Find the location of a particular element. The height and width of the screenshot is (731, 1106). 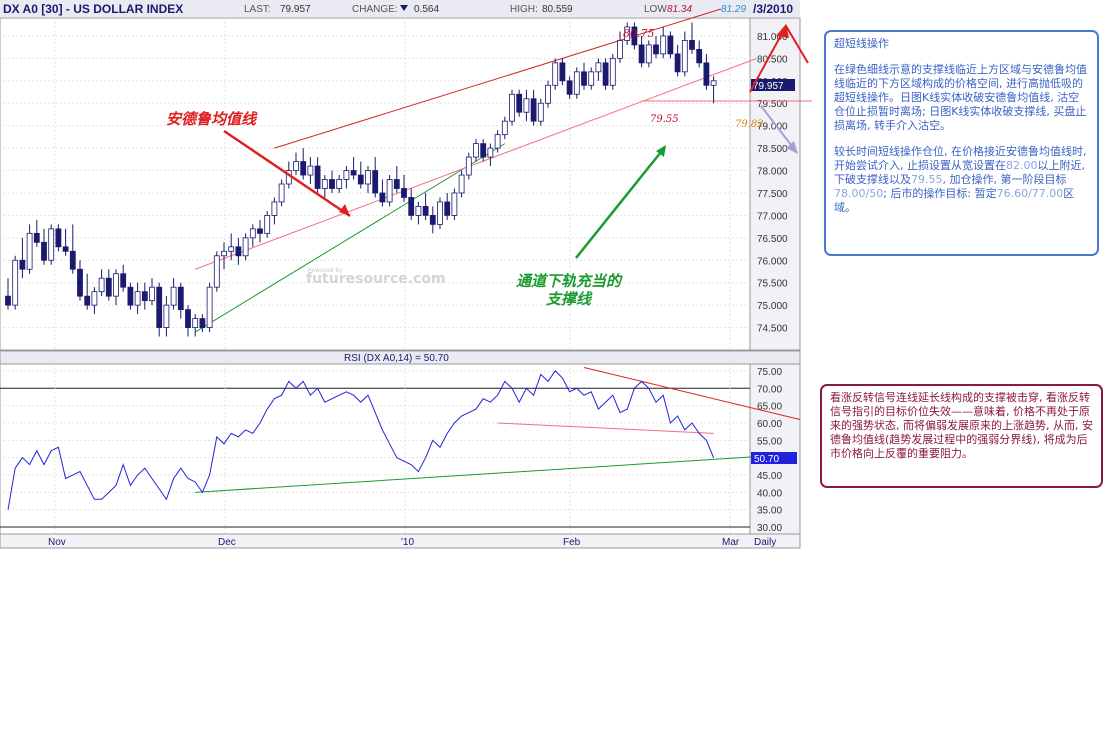

note-level: 76.60/77.00 is located at coordinates (1030, 193).